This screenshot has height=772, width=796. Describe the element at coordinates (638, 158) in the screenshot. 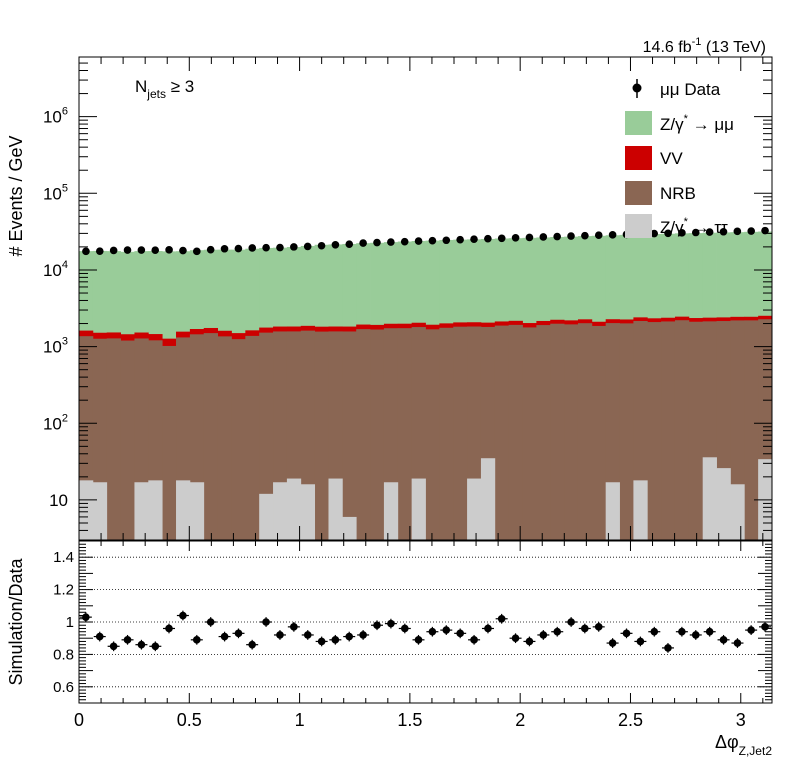

I see `legend-vv-swatch` at that location.